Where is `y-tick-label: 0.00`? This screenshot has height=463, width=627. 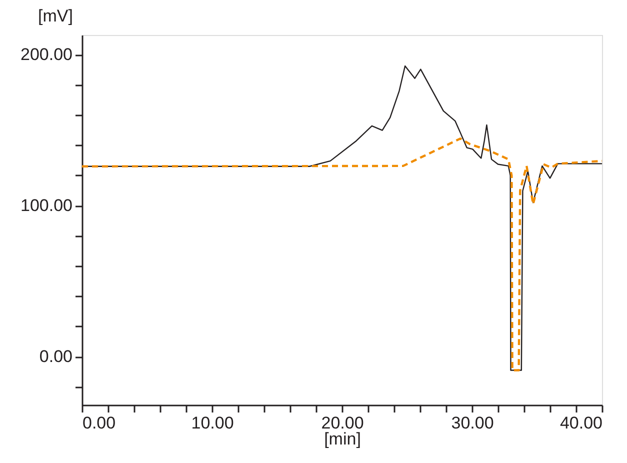 y-tick-label: 0.00 is located at coordinates (55, 356).